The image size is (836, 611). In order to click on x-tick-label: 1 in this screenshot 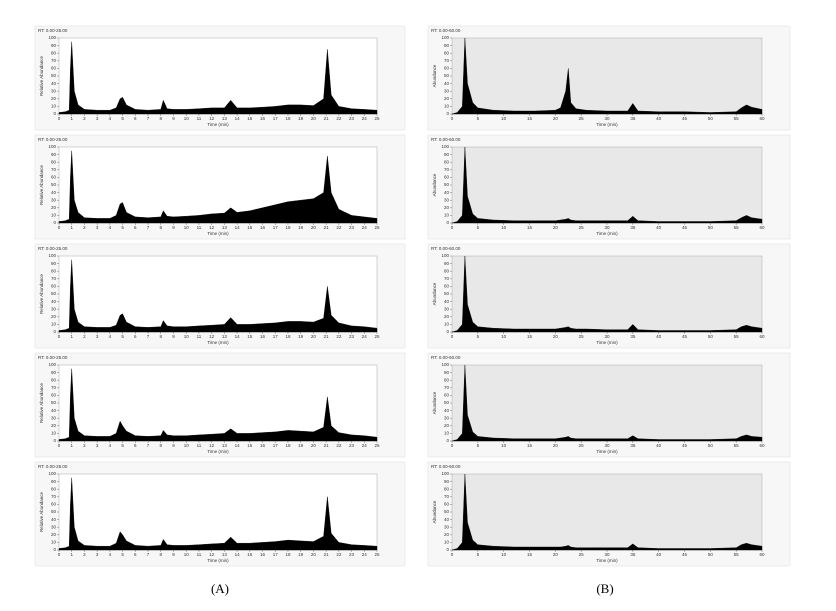, I will do `click(71, 118)`.